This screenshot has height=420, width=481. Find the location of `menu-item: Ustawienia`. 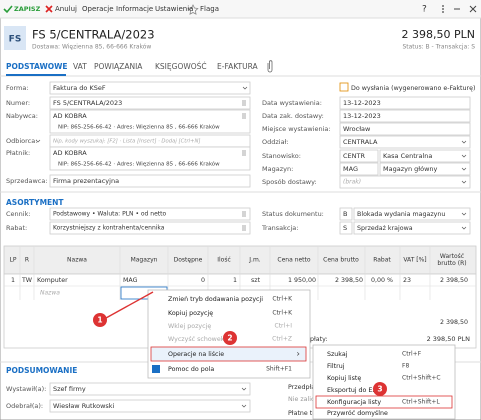

menu-item: Ustawienia is located at coordinates (174, 9).